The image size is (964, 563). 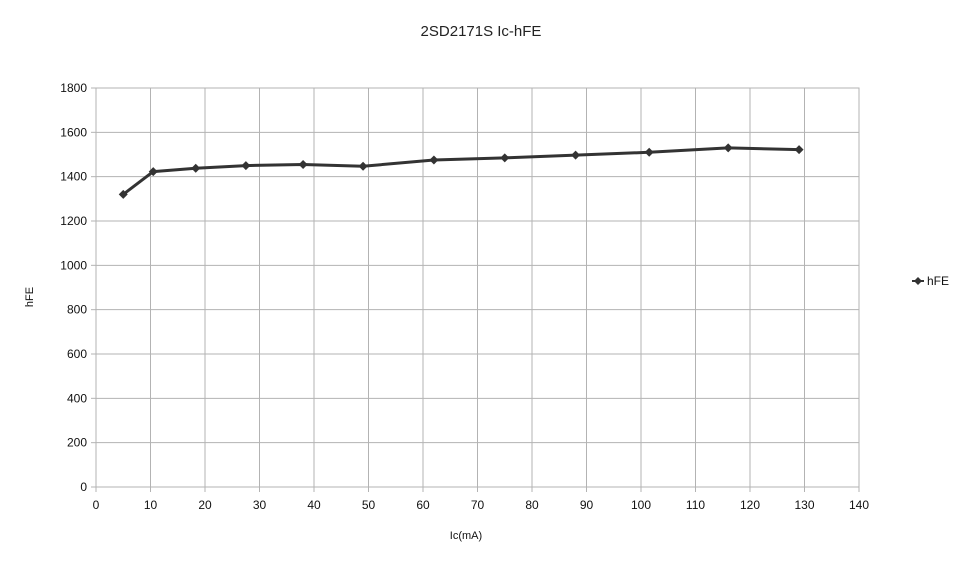 What do you see at coordinates (30, 297) in the screenshot?
I see `y-axis-label: hFE` at bounding box center [30, 297].